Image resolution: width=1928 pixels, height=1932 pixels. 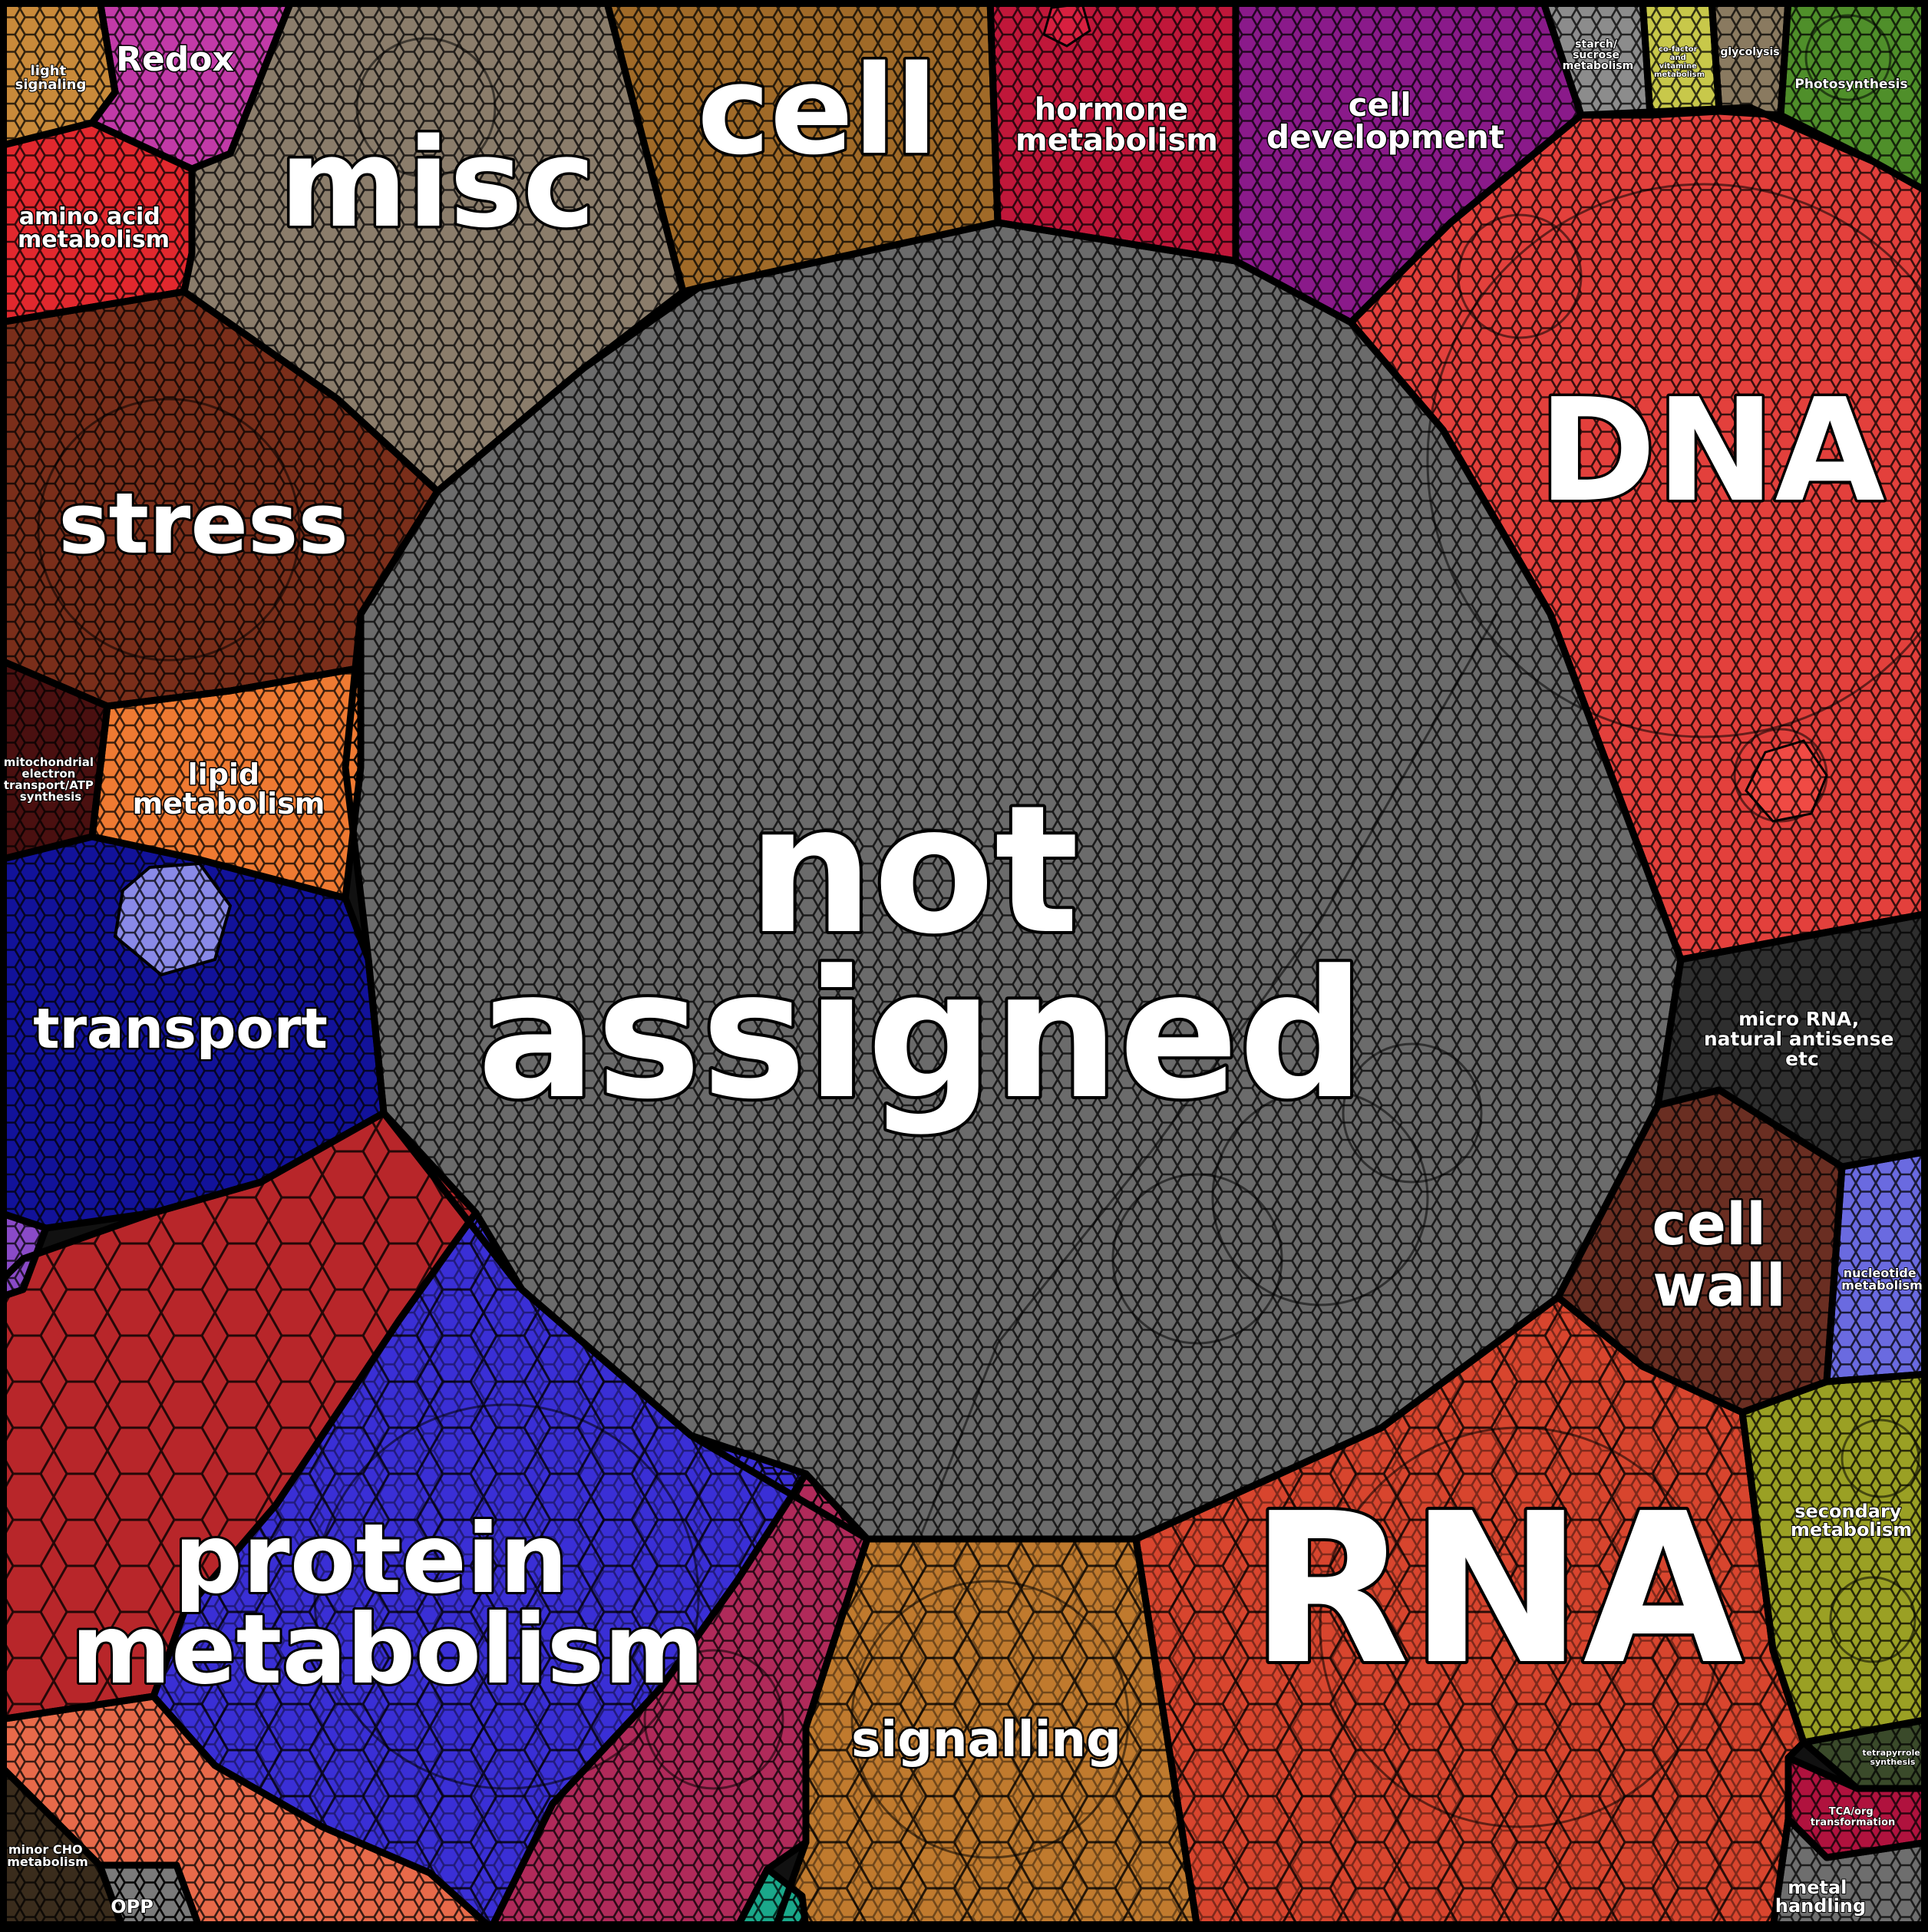 I want to click on mesh-nucleotide-metabolism, so click(x=1878, y=1266).